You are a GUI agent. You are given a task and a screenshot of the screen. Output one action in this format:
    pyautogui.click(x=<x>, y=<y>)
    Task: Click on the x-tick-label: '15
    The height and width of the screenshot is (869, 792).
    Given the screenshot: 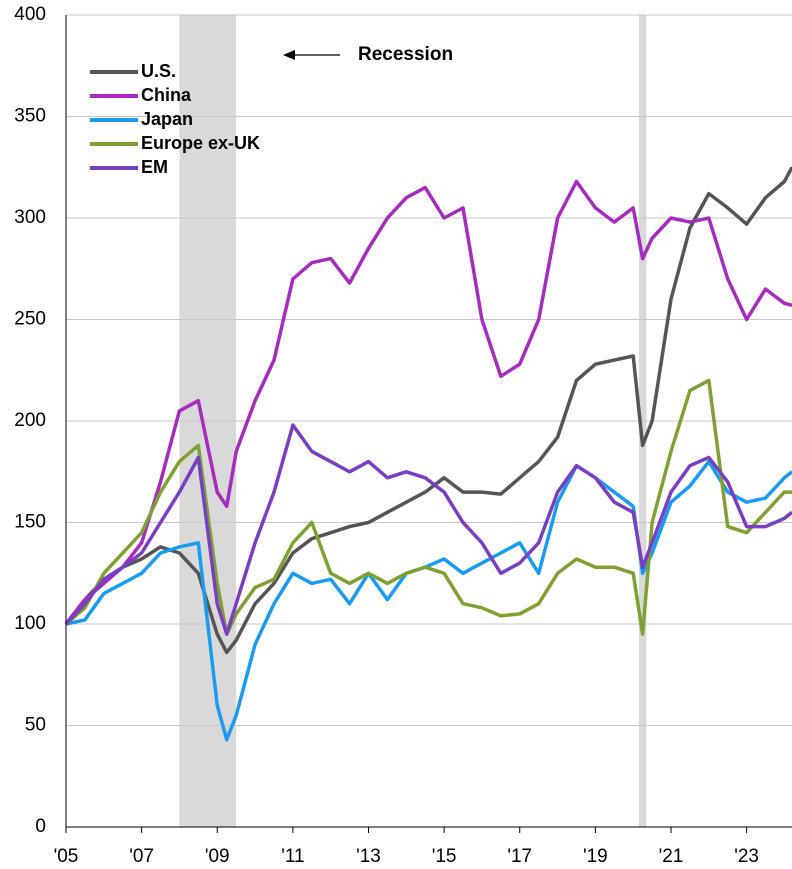 What is the action you would take?
    pyautogui.click(x=444, y=856)
    